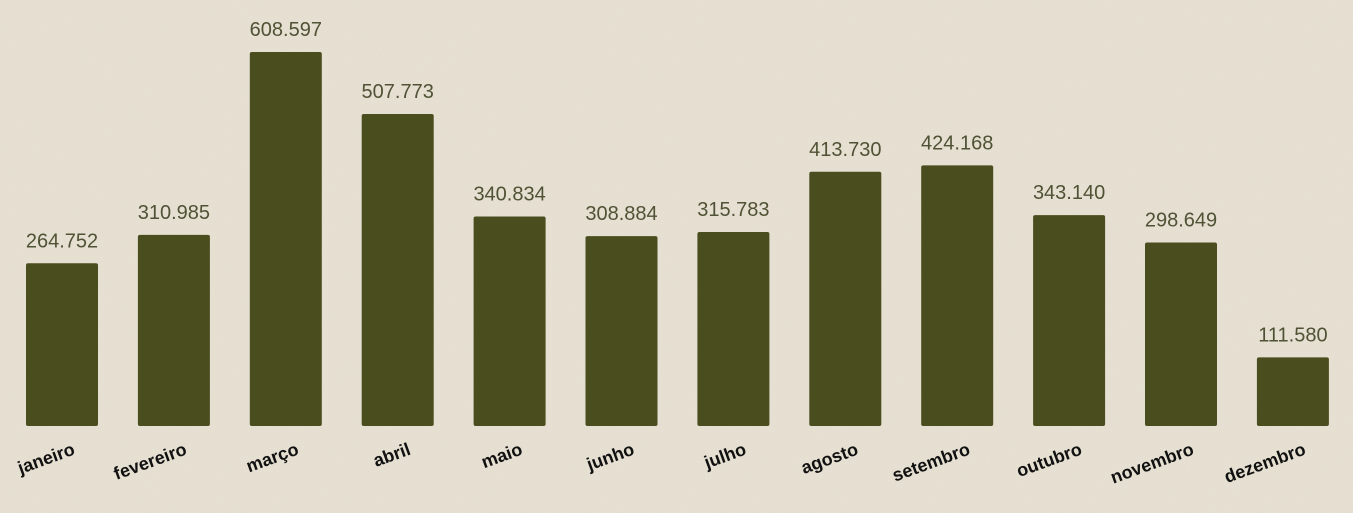 The image size is (1353, 513). Describe the element at coordinates (1292, 335) in the screenshot. I see `value-label: 111.580` at that location.